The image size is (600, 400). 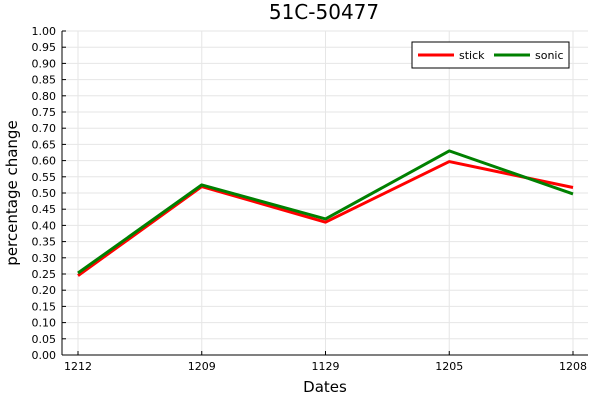 What do you see at coordinates (44, 31) in the screenshot?
I see `y-tick-label: 1.00` at bounding box center [44, 31].